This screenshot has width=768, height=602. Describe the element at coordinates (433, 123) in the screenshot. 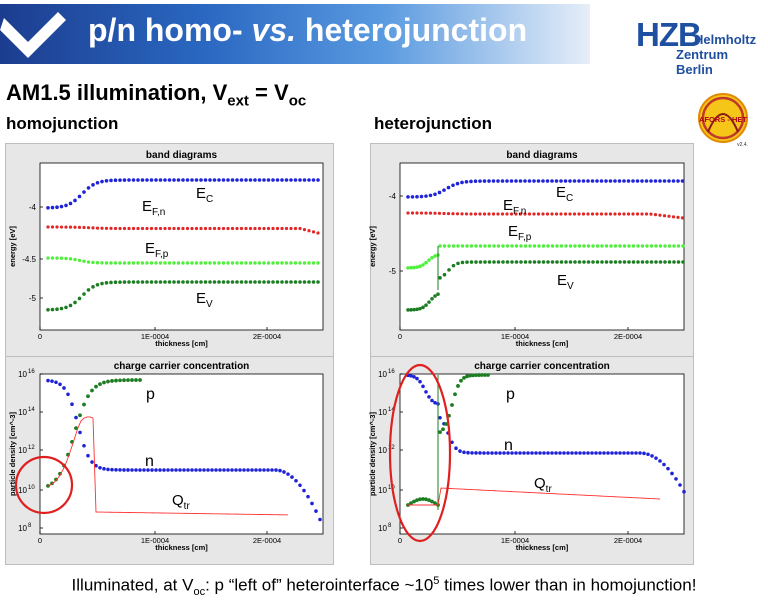

I see `heterojunction-label: heterojunction` at that location.